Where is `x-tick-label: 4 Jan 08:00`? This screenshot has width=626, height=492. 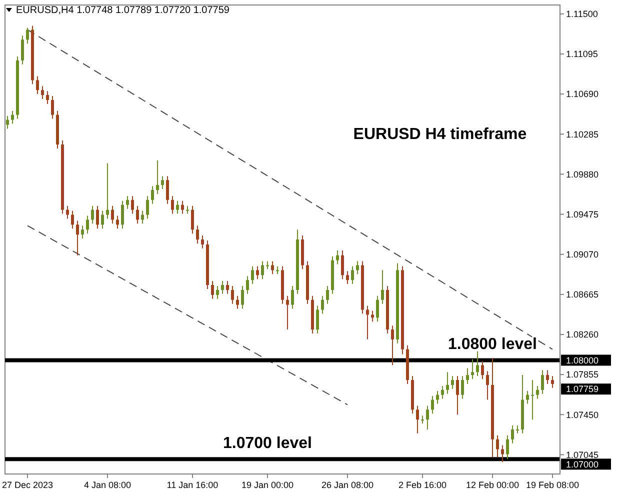 x-tick-label: 4 Jan 08:00 is located at coordinates (108, 485).